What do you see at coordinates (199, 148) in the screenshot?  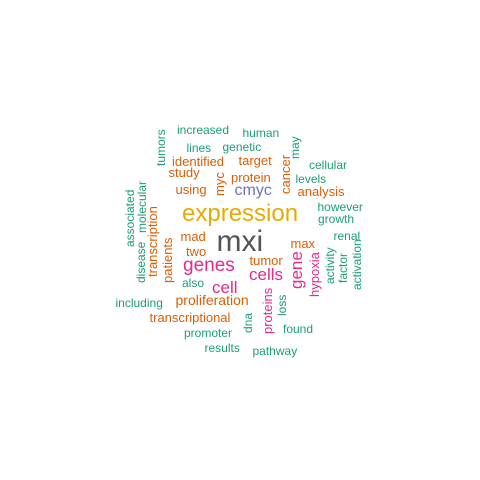 I see `word-lines: lines` at bounding box center [199, 148].